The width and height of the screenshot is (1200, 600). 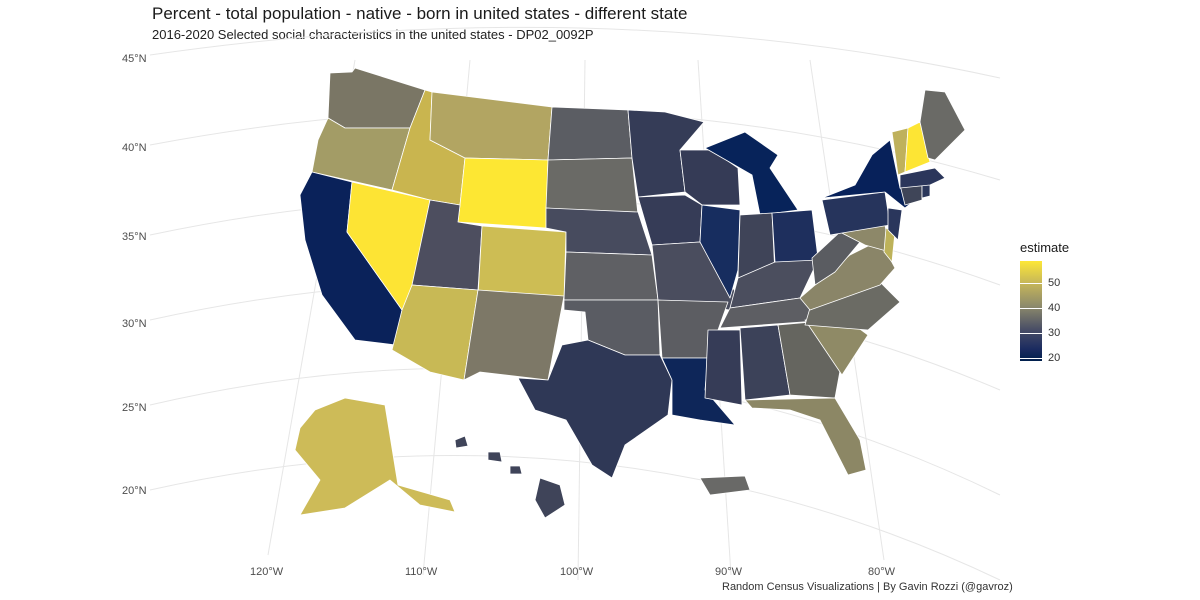 I want to click on lat-label-20: 20°N, so click(x=134, y=491).